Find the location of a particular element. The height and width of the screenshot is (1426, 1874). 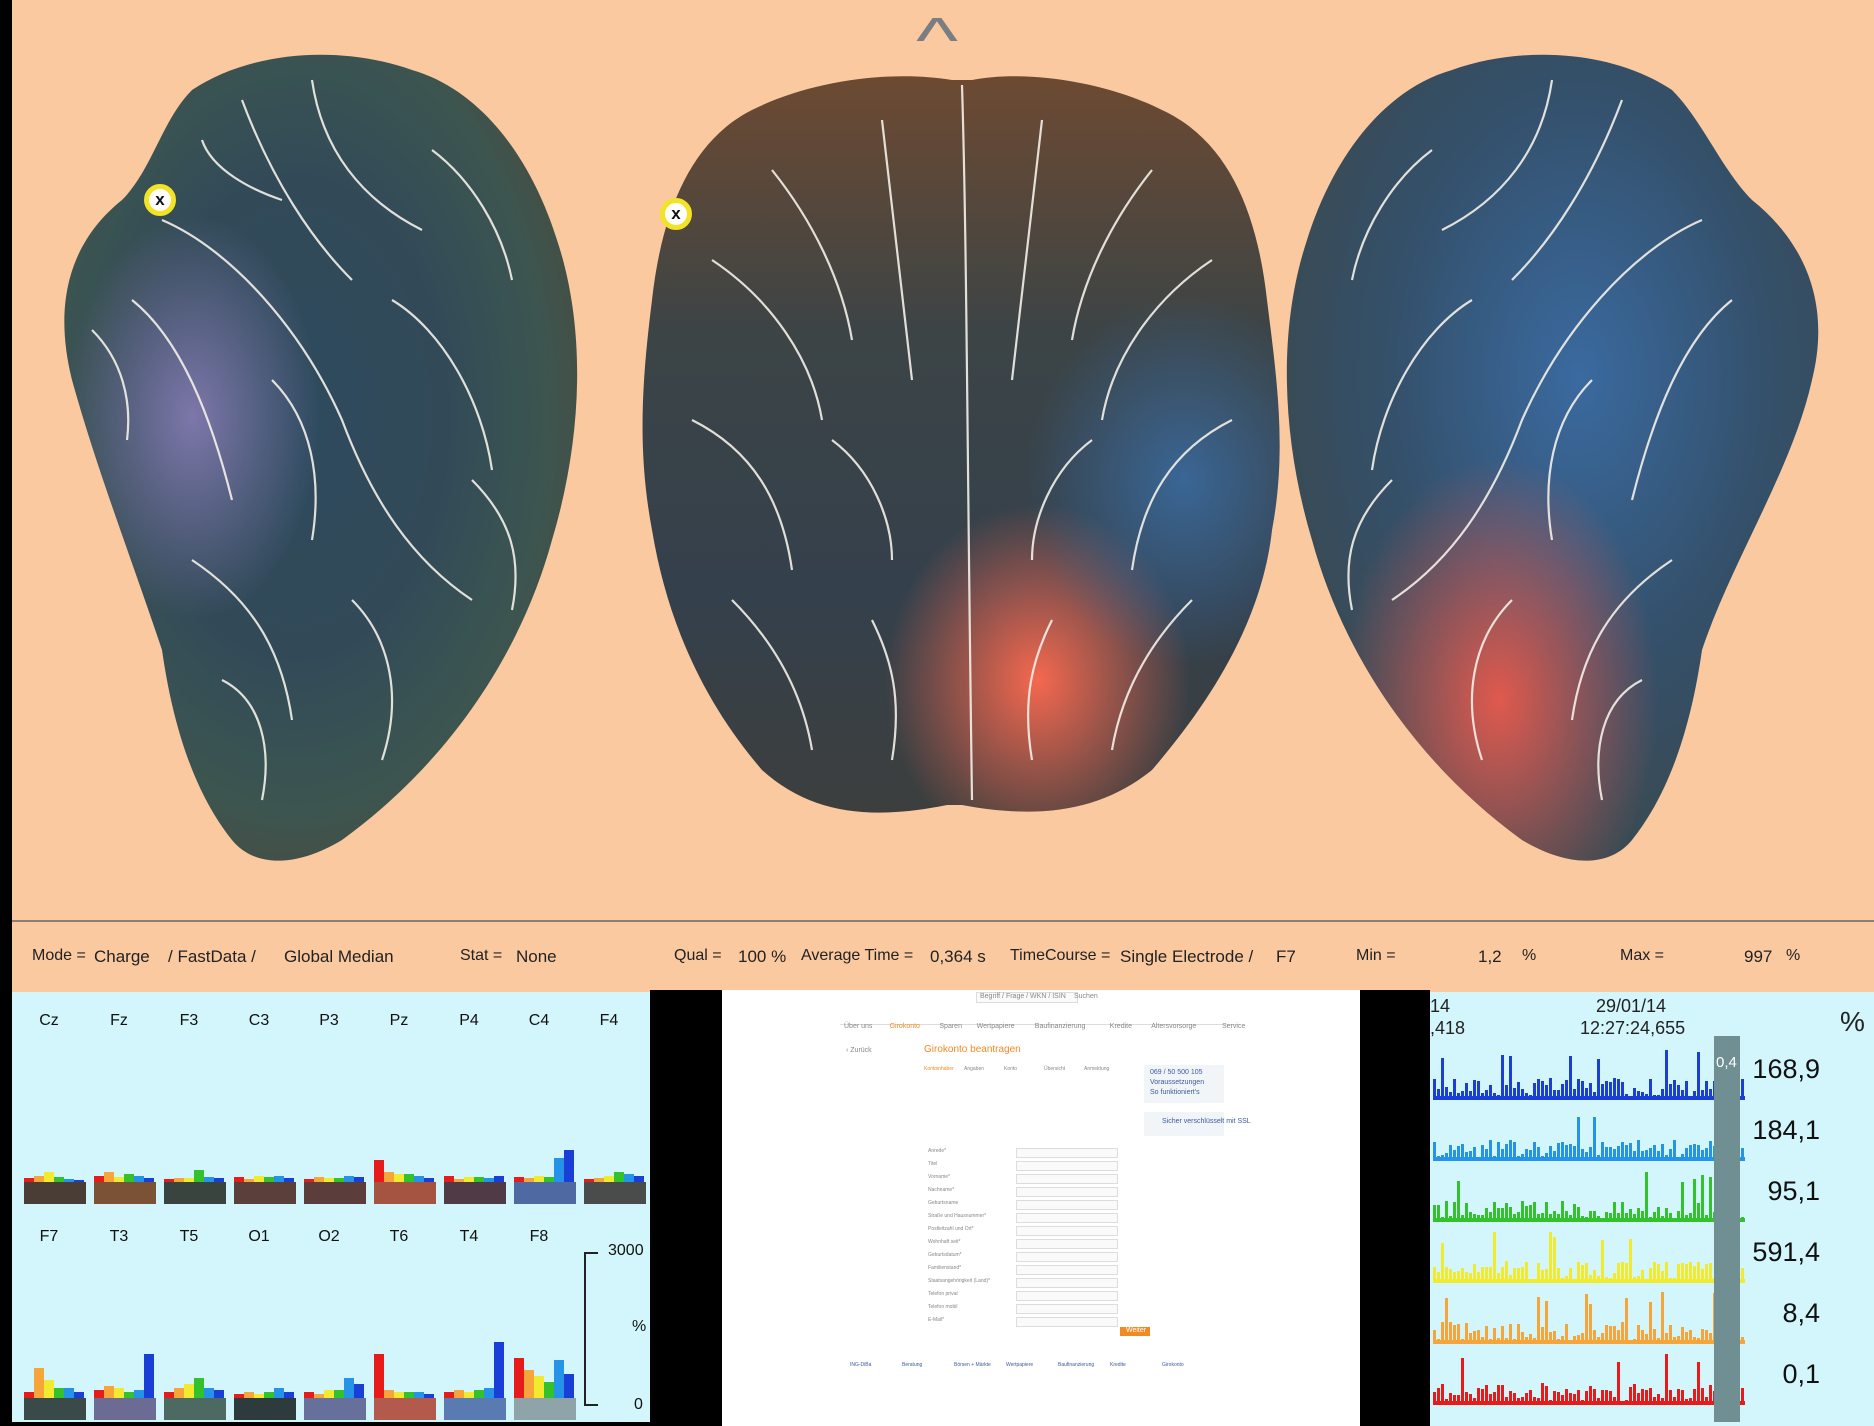

electrode-marker-top: x is located at coordinates (676, 214).